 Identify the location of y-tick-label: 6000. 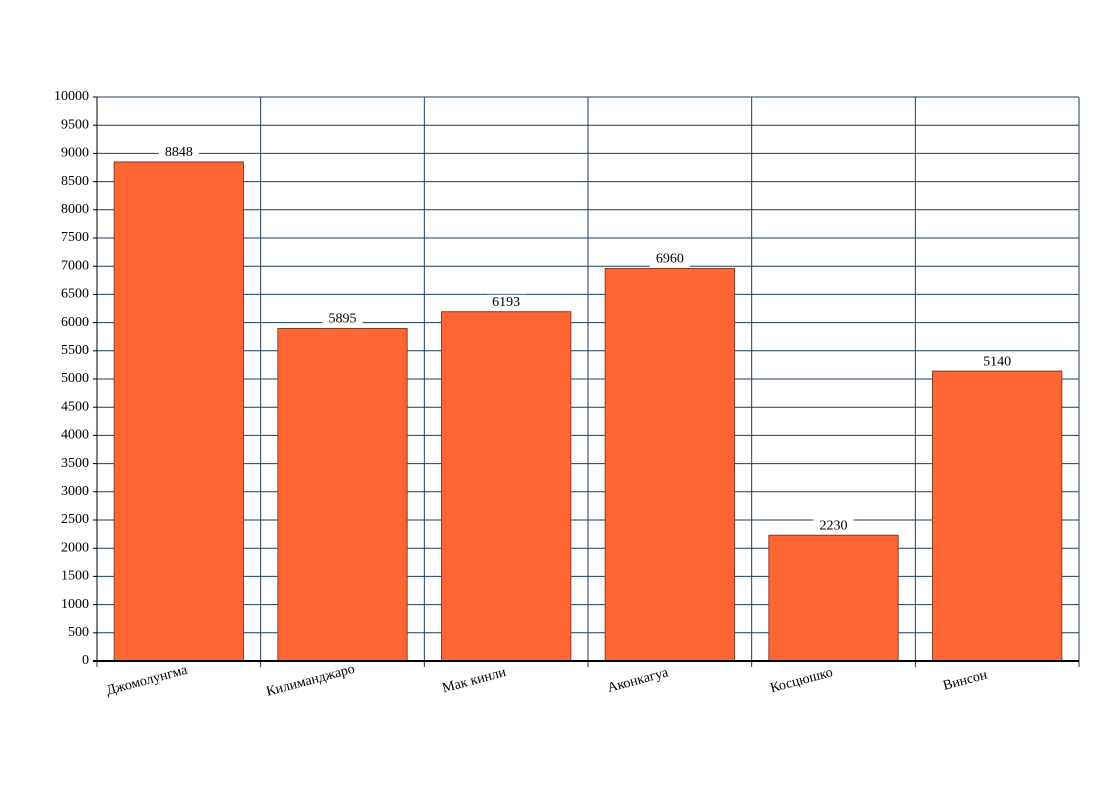
(75, 322).